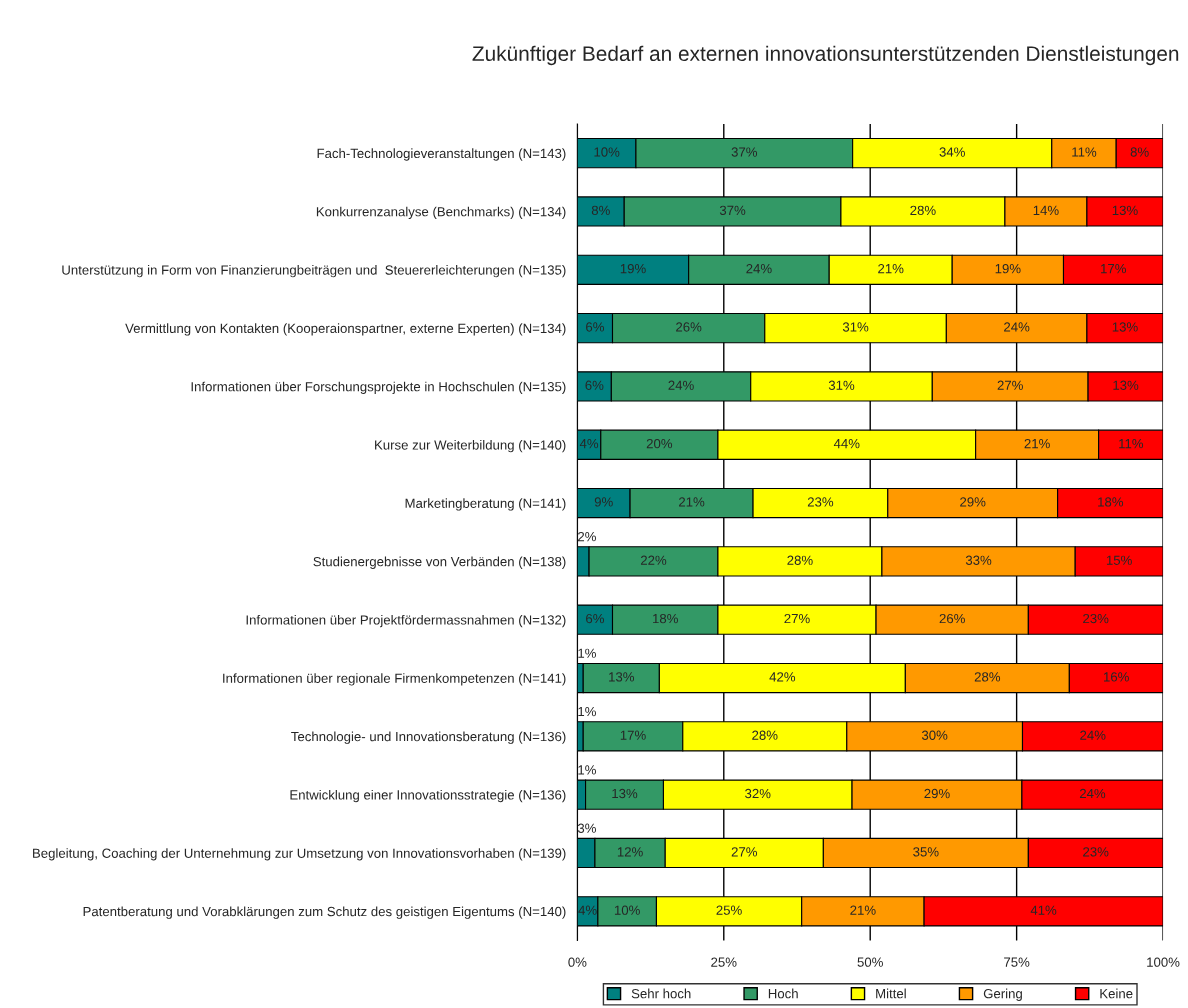  Describe the element at coordinates (891, 993) in the screenshot. I see `legend-label: Mittel` at that location.